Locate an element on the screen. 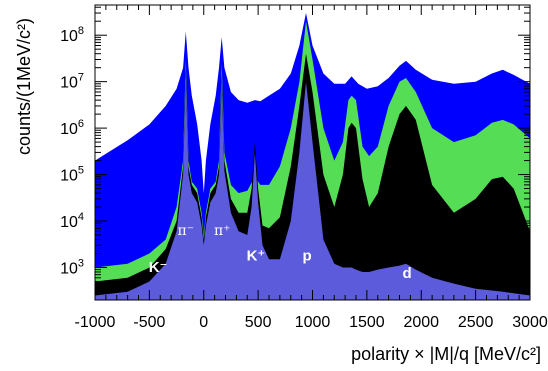  particle-label: π⁻ is located at coordinates (186, 231).